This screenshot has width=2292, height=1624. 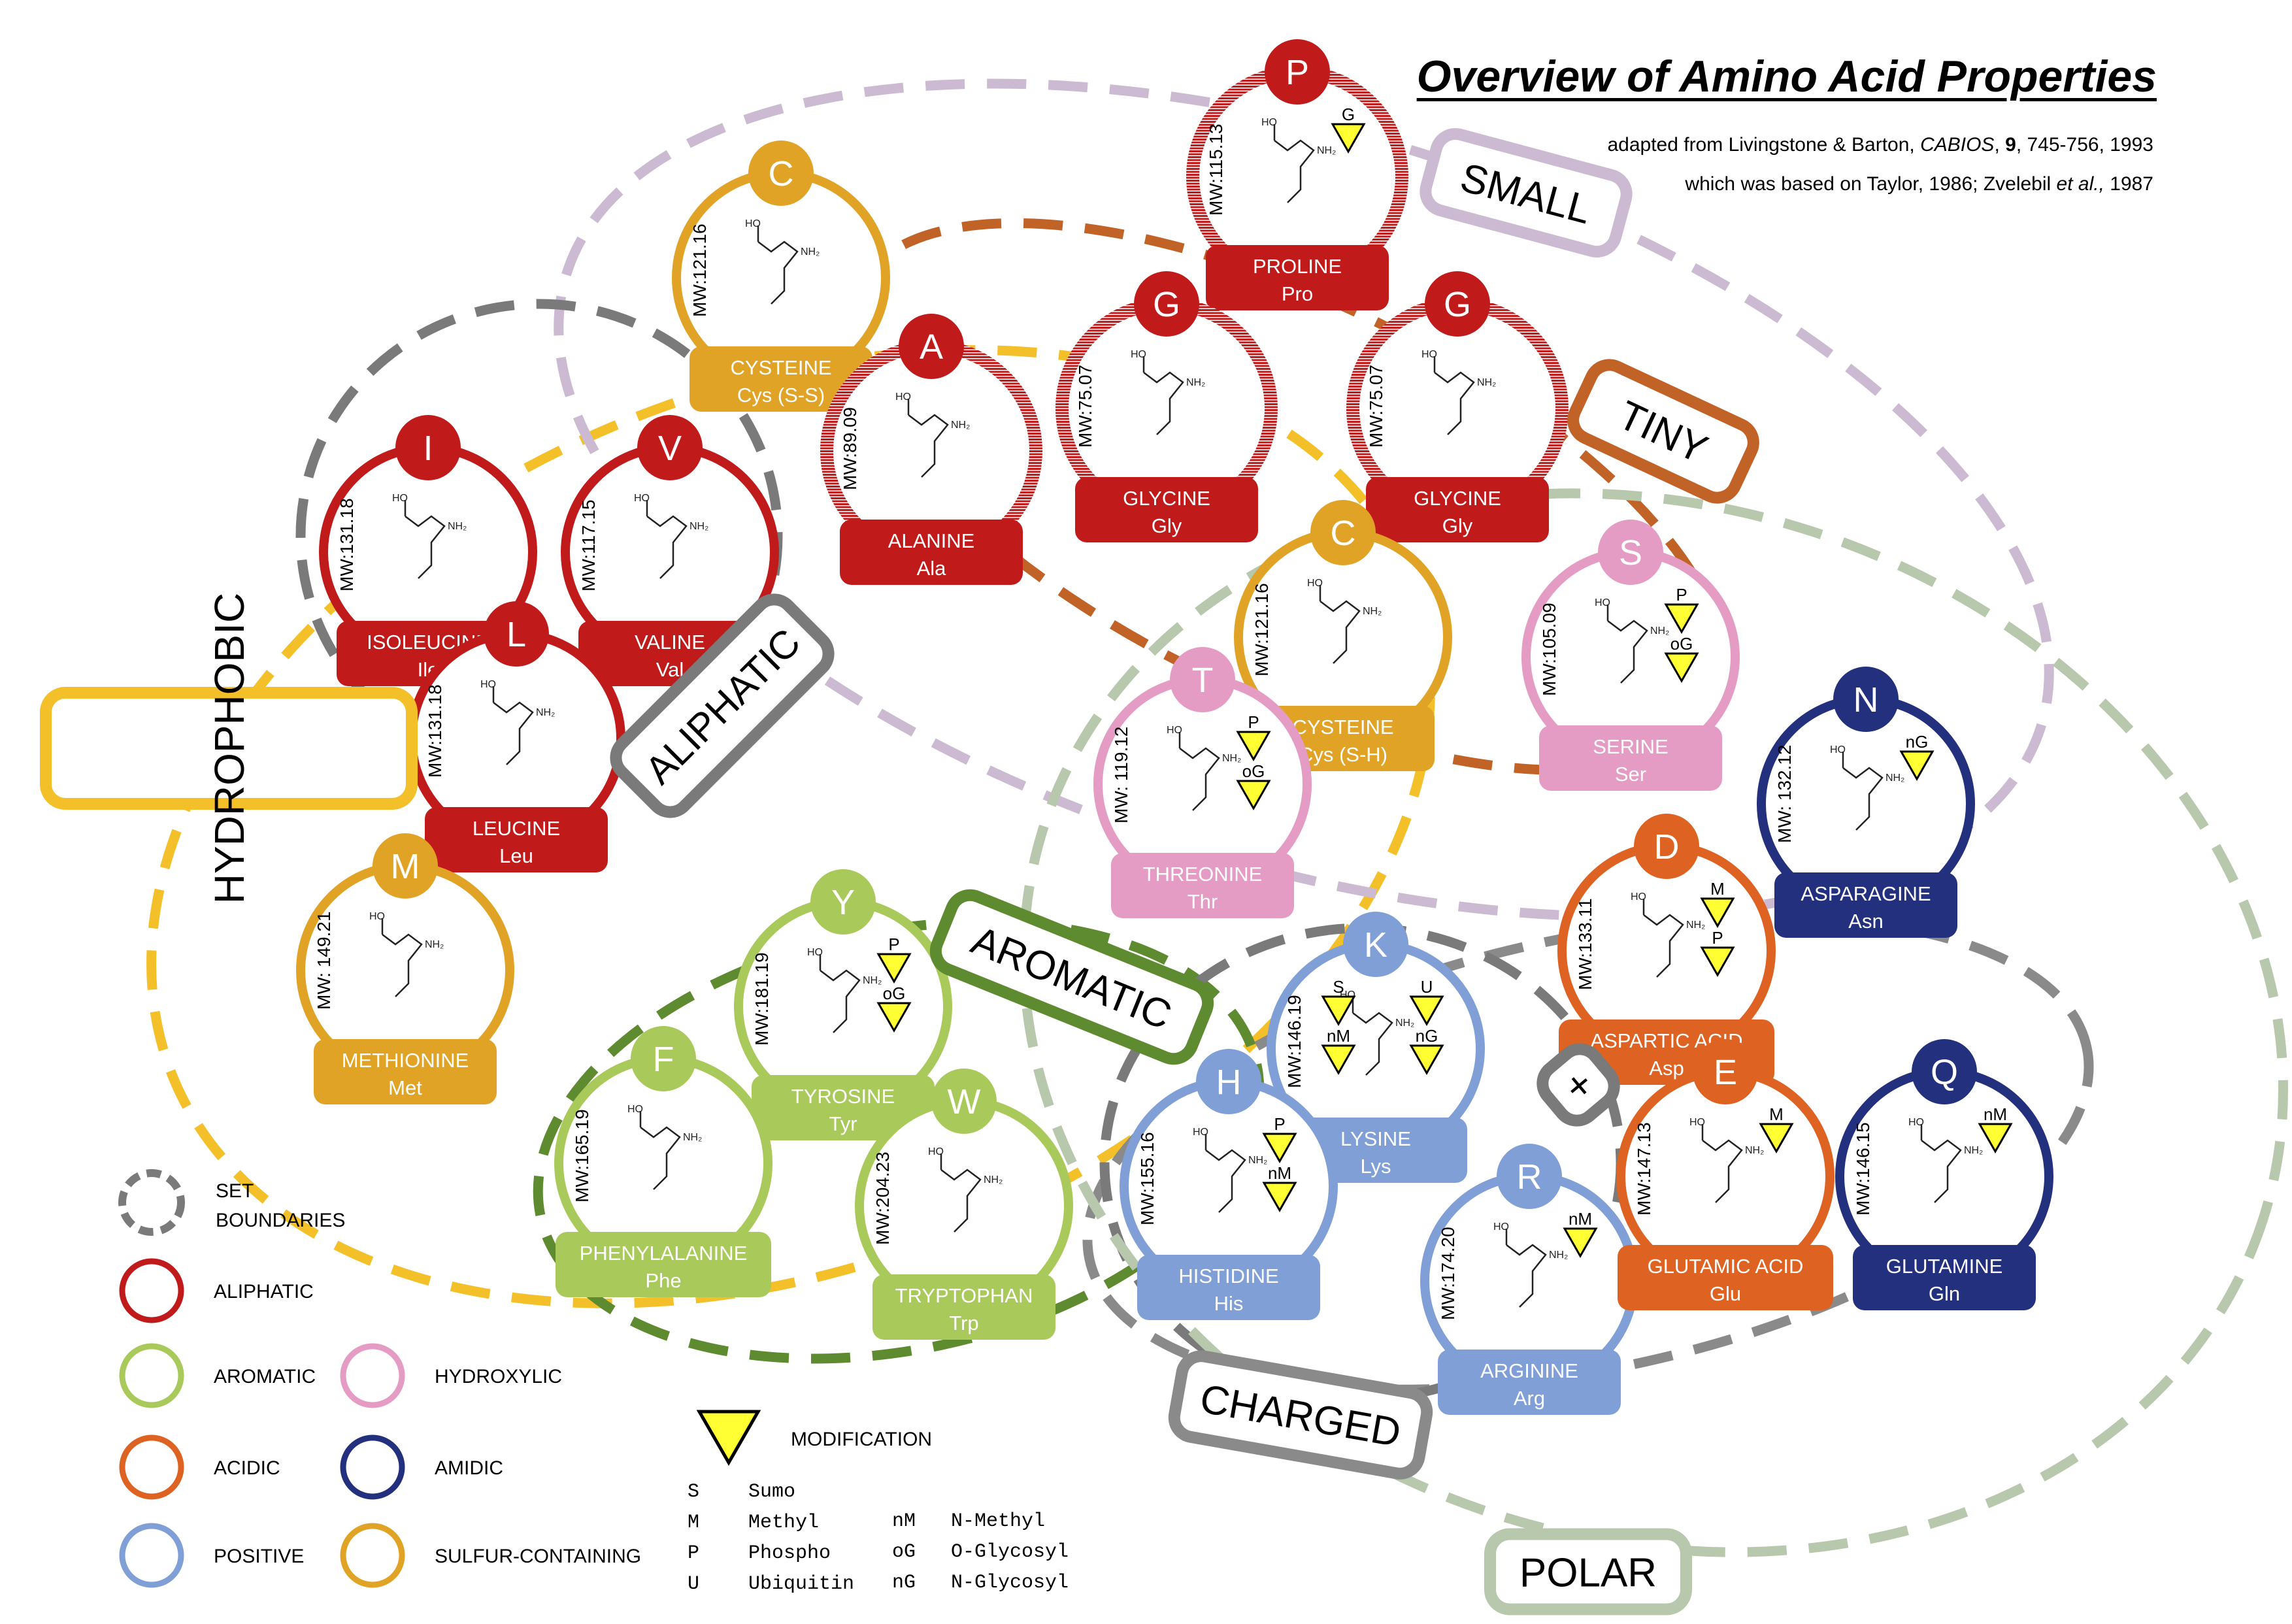 I want to click on legend-mod-name: N-Methyl, so click(x=998, y=1521).